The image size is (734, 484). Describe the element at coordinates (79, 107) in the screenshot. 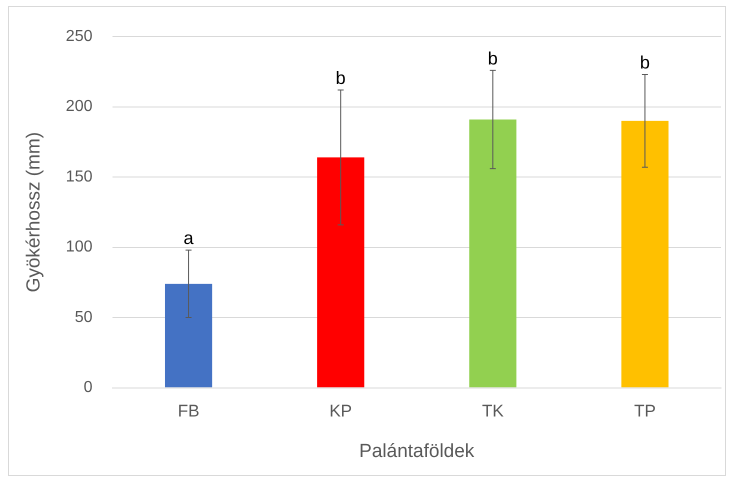

I see `y-tick-label: 200` at that location.